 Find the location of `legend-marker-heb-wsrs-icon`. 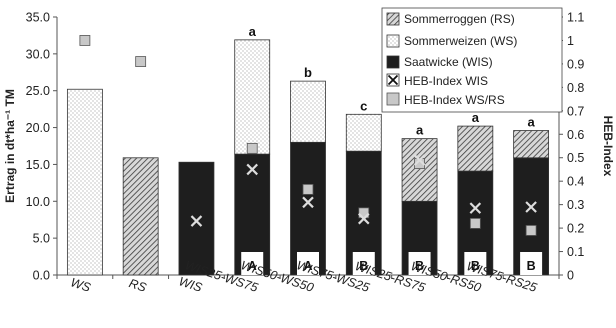

legend-marker-heb-wsrs-icon is located at coordinates (393, 99).